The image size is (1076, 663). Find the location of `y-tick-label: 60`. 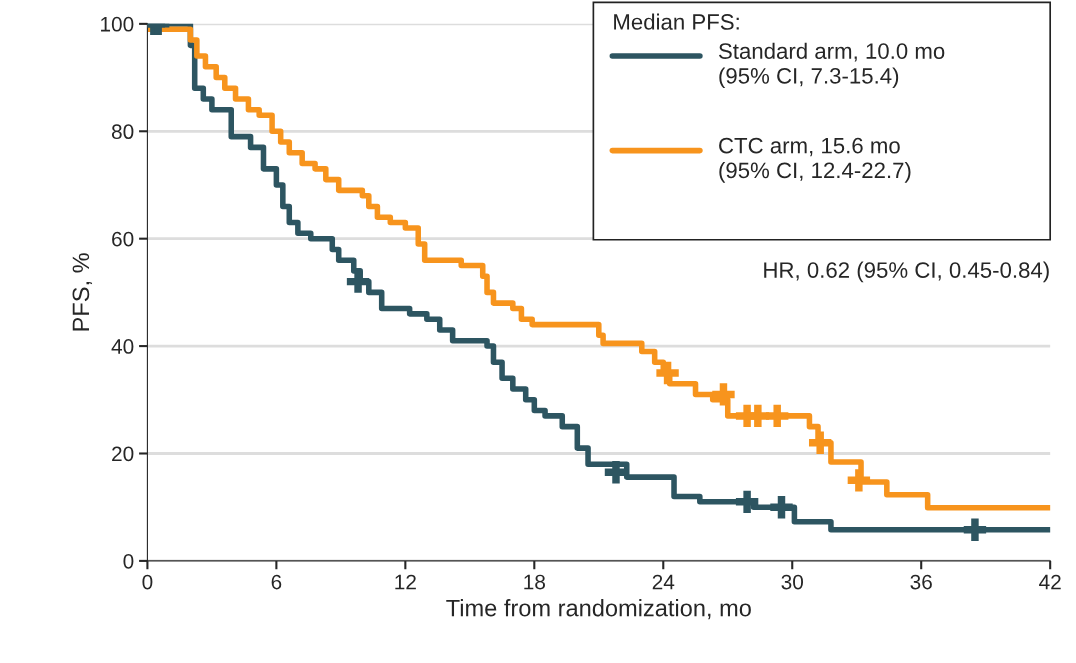

y-tick-label: 60 is located at coordinates (123, 239).